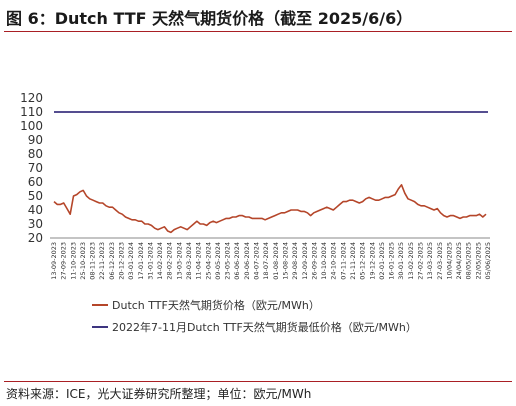  I want to click on x-tick-label-21: 04-07-2024, so click(257, 261).